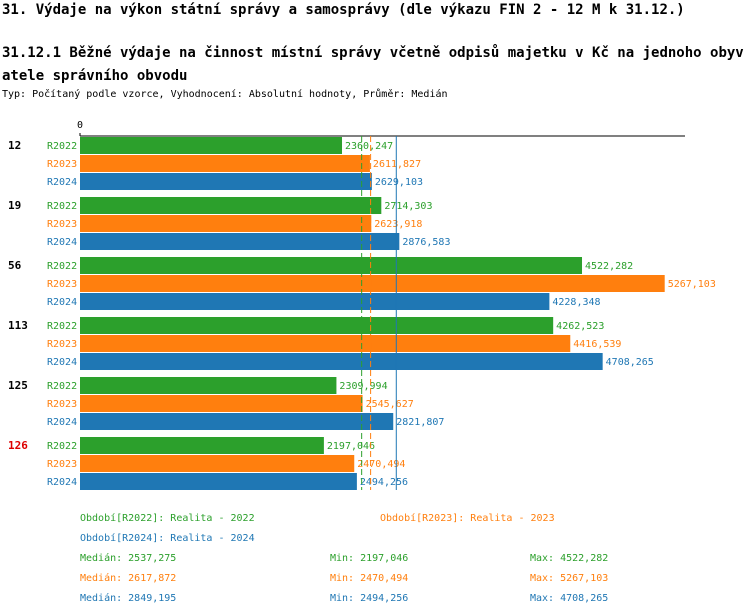 This screenshot has height=616, width=750. What do you see at coordinates (128, 578) in the screenshot?
I see `stat-median-2023: Medián: 2617,872` at bounding box center [128, 578].